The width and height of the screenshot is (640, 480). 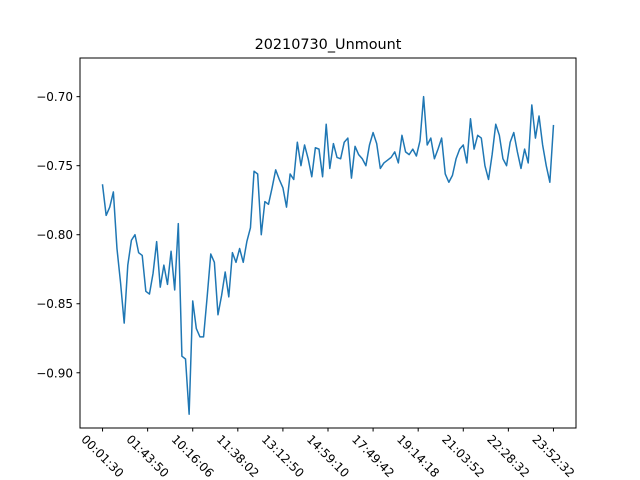 What do you see at coordinates (328, 45) in the screenshot?
I see `chart-title: 20210730_Unmount` at bounding box center [328, 45].